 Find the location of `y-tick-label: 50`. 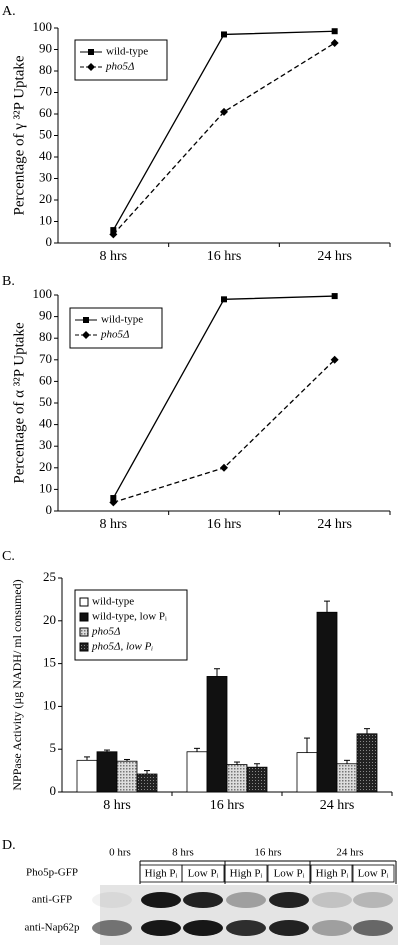

y-tick-label: 50 is located at coordinates (45, 401).